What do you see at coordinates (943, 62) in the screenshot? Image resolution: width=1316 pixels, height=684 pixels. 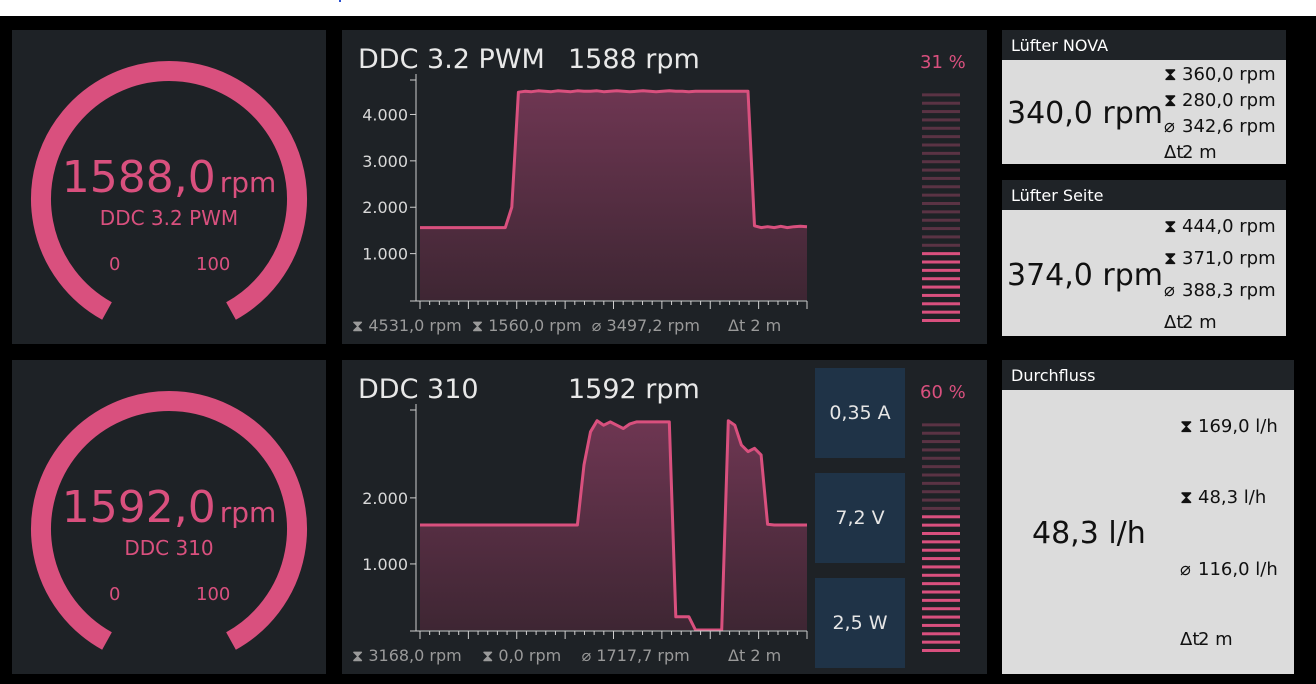 I see `pwm-percent: 31 %` at bounding box center [943, 62].